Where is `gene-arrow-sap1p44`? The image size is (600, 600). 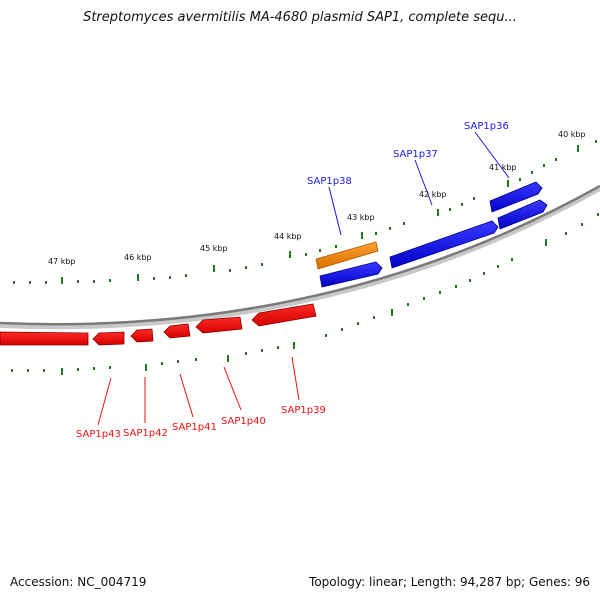
gene-arrow-sap1p44 is located at coordinates (44, 338).